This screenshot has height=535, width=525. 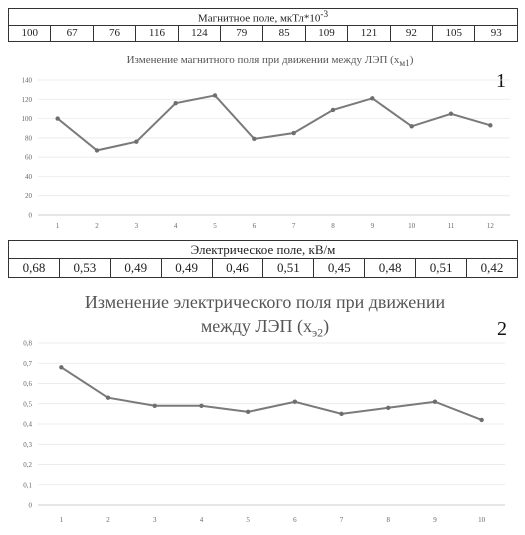 I want to click on magnetic-table-cell: 93, so click(x=496, y=33).